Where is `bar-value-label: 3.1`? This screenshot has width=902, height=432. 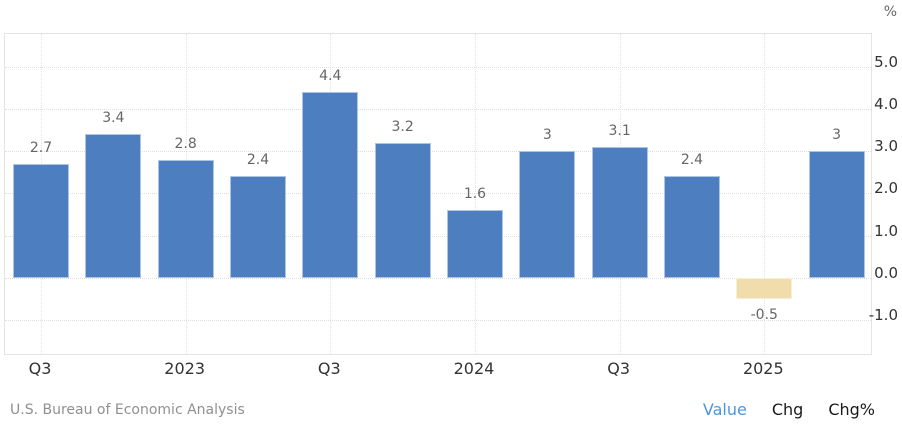 bar-value-label: 3.1 is located at coordinates (619, 130).